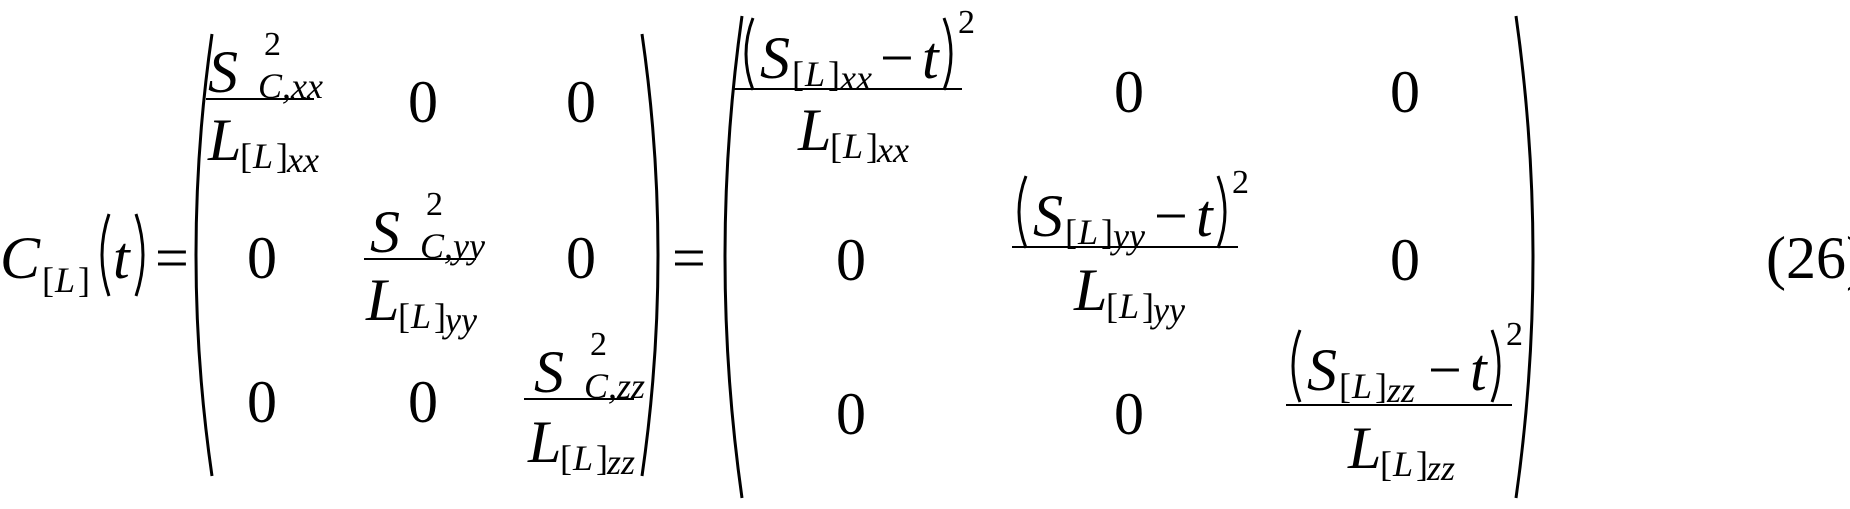 This screenshot has width=1850, height=509. I want to click on m2-yy-den-idx: yy, so click(1169, 310).